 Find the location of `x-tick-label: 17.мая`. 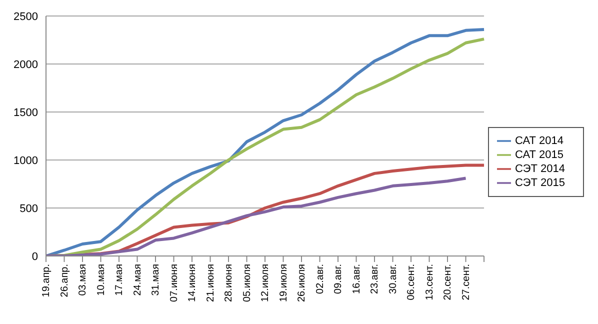

x-tick-label: 17.мая is located at coordinates (120, 280).